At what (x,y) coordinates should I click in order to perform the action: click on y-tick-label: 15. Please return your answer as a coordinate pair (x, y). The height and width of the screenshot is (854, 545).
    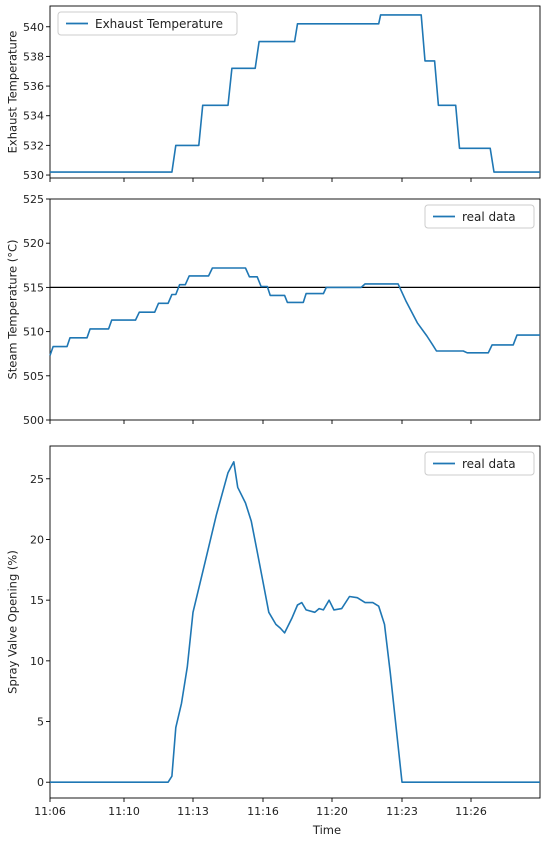
    Looking at the image, I should click on (37, 600).